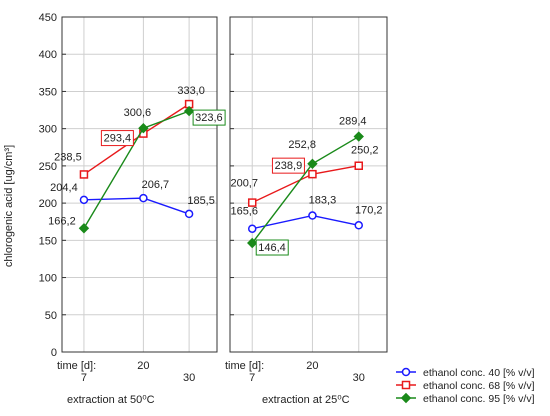  What do you see at coordinates (48, 130) in the screenshot?
I see `y-tick-label: 300` at bounding box center [48, 130].